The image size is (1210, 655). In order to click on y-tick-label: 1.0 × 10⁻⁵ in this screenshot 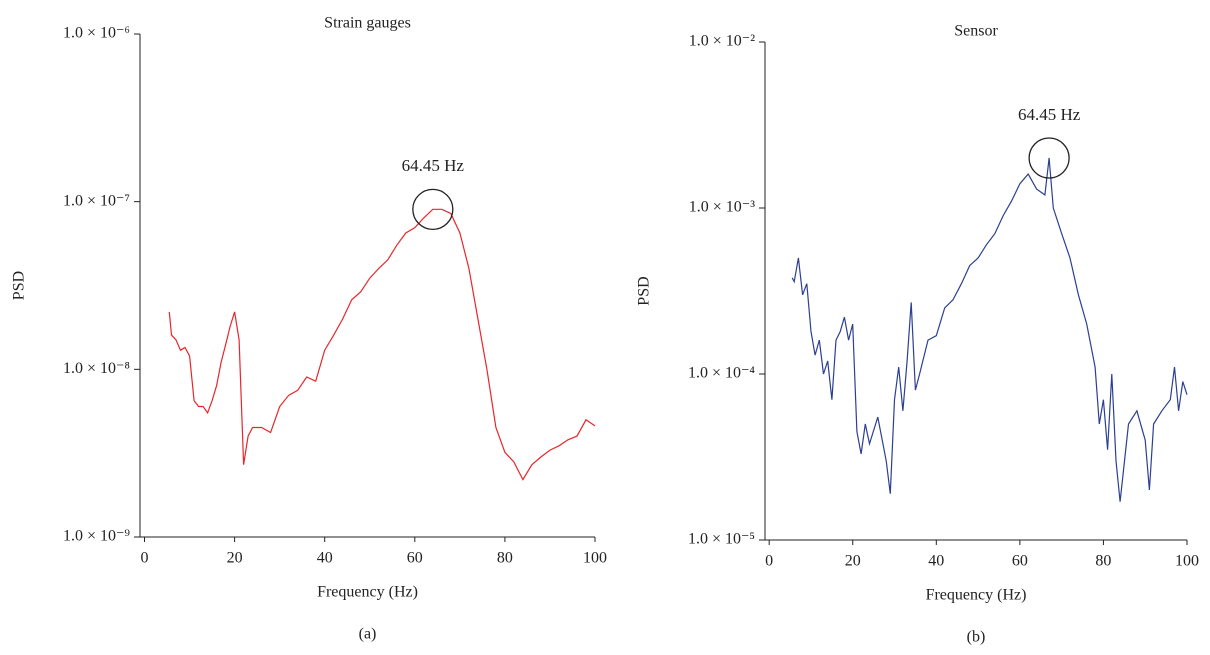, I will do `click(721, 539)`.